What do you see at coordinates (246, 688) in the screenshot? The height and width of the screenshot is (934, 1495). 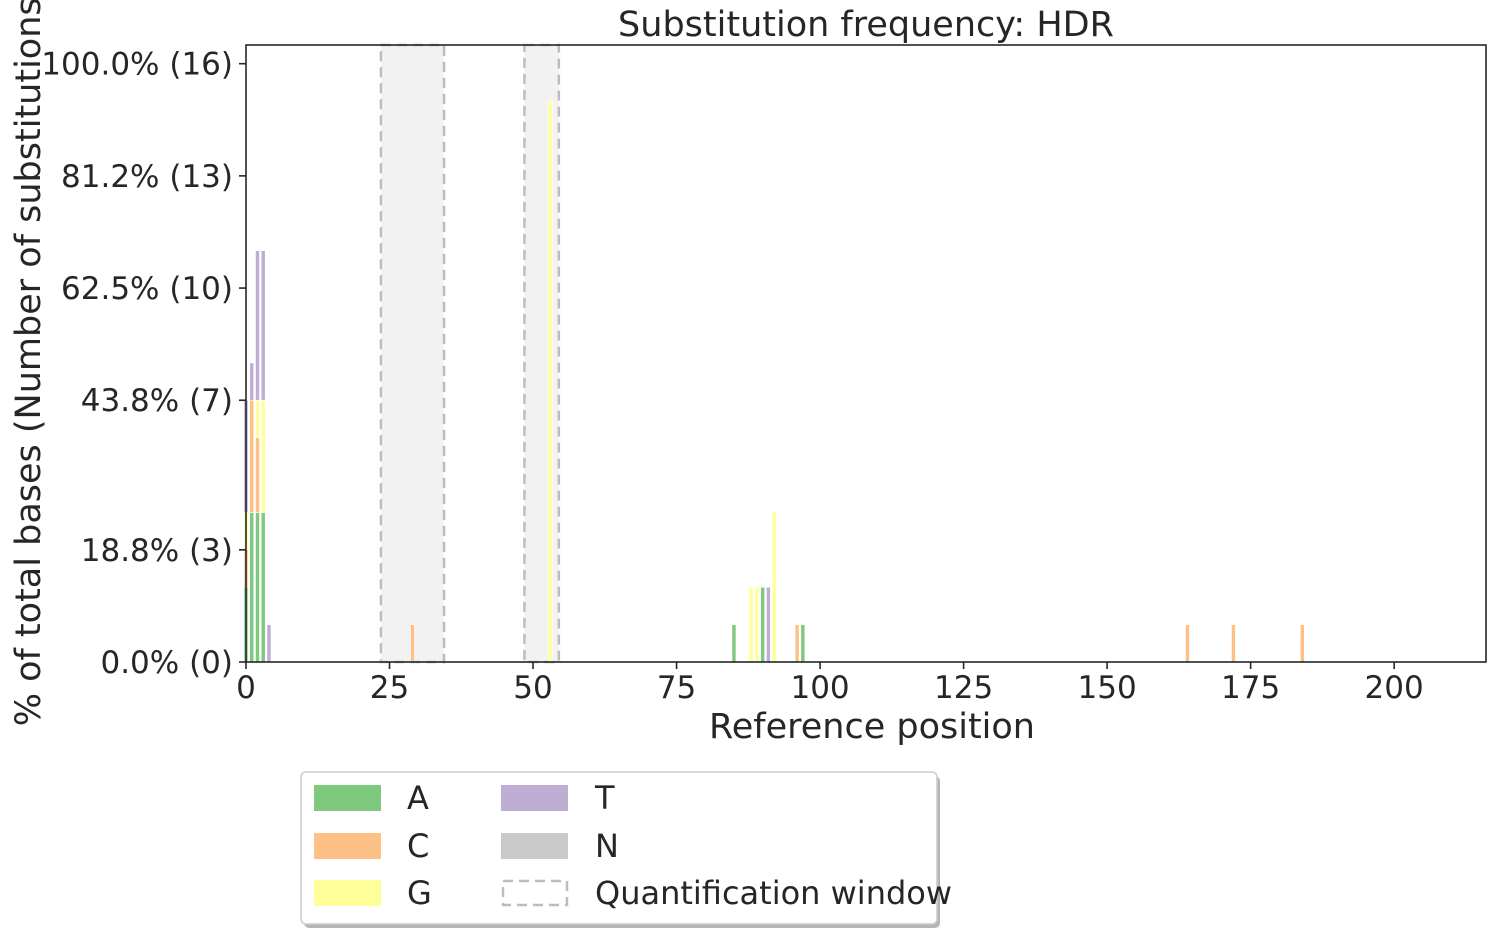 I see `x-tick-label-0: 0` at bounding box center [246, 688].